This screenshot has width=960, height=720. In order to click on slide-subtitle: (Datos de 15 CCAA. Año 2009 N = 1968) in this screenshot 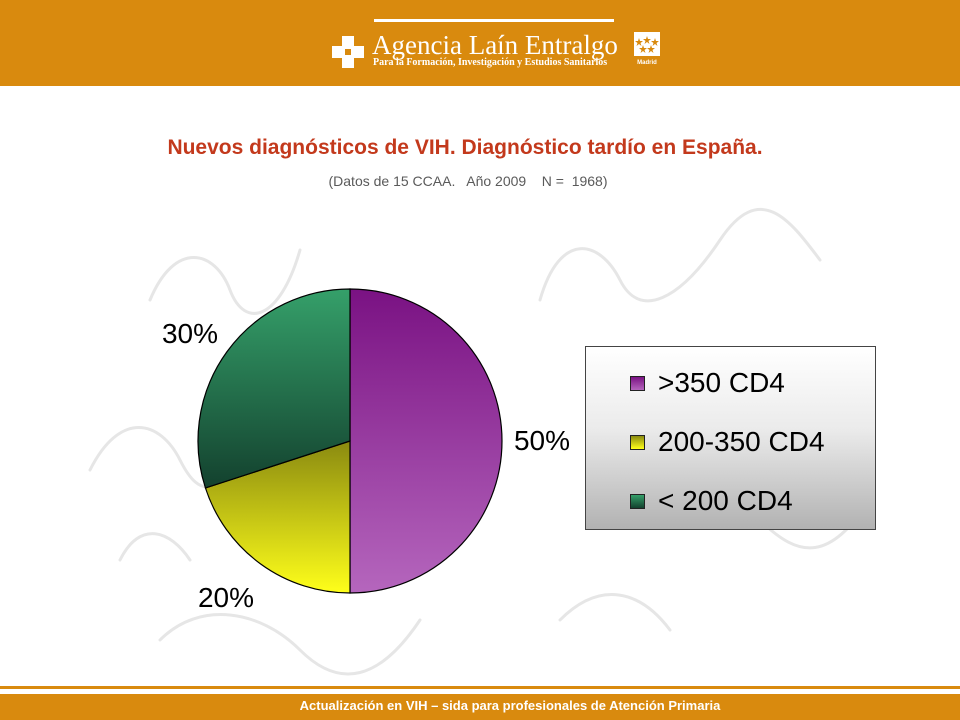, I will do `click(468, 181)`.